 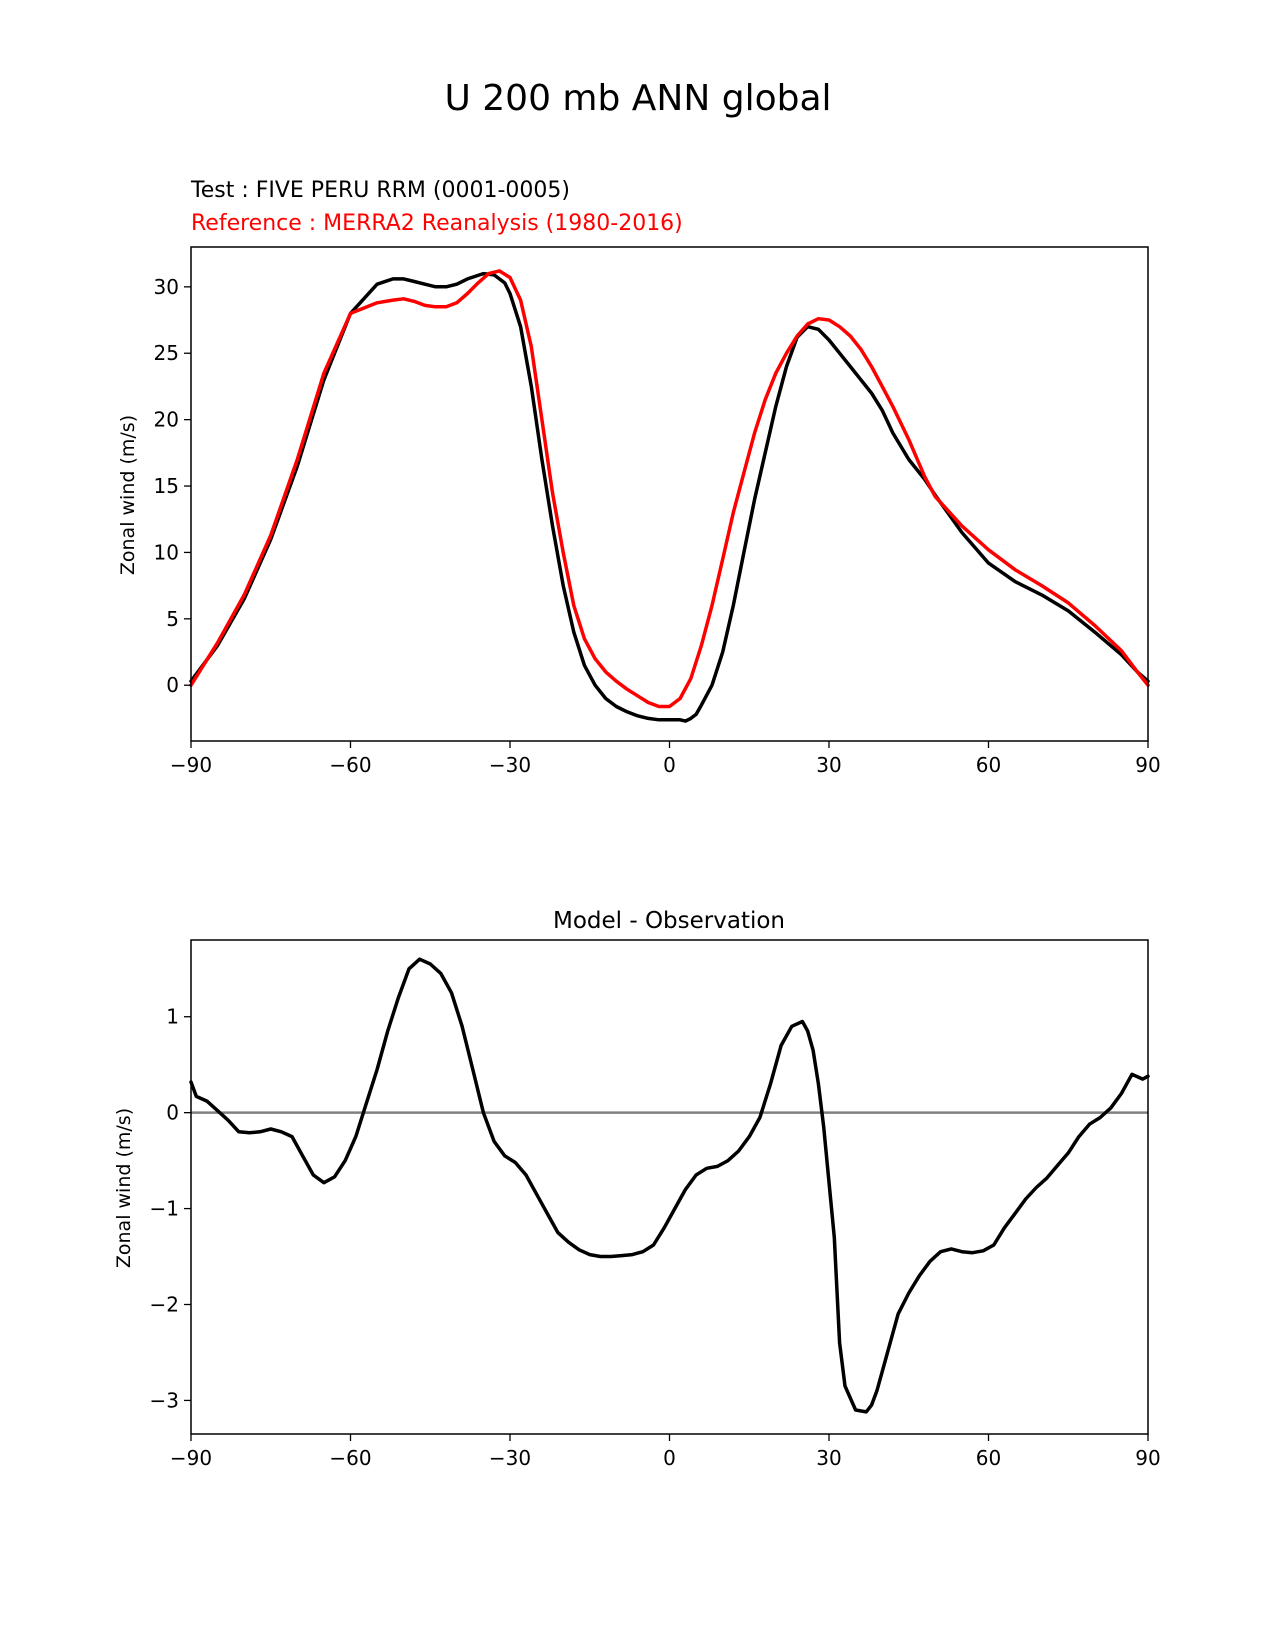 I want to click on bottom-x-tick-label: −30, so click(x=510, y=1458).